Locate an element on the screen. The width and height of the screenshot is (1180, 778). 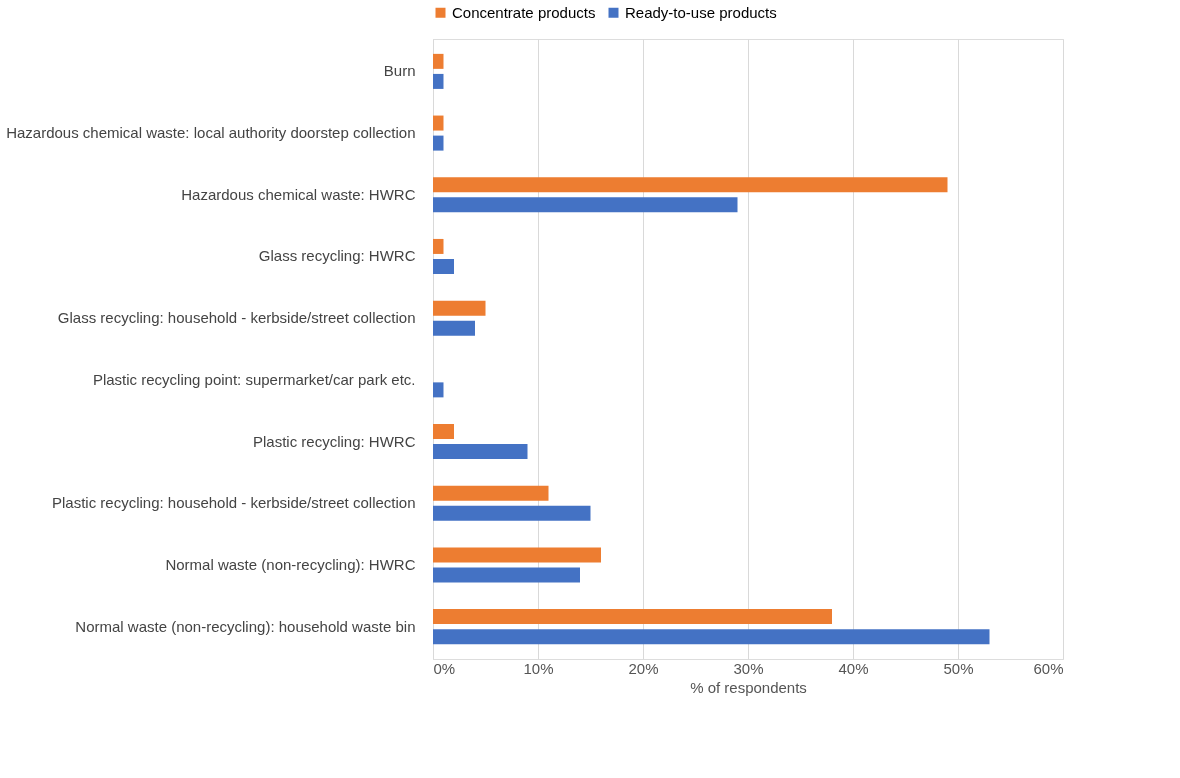
x-tick-label: 60% is located at coordinates (1048, 668).